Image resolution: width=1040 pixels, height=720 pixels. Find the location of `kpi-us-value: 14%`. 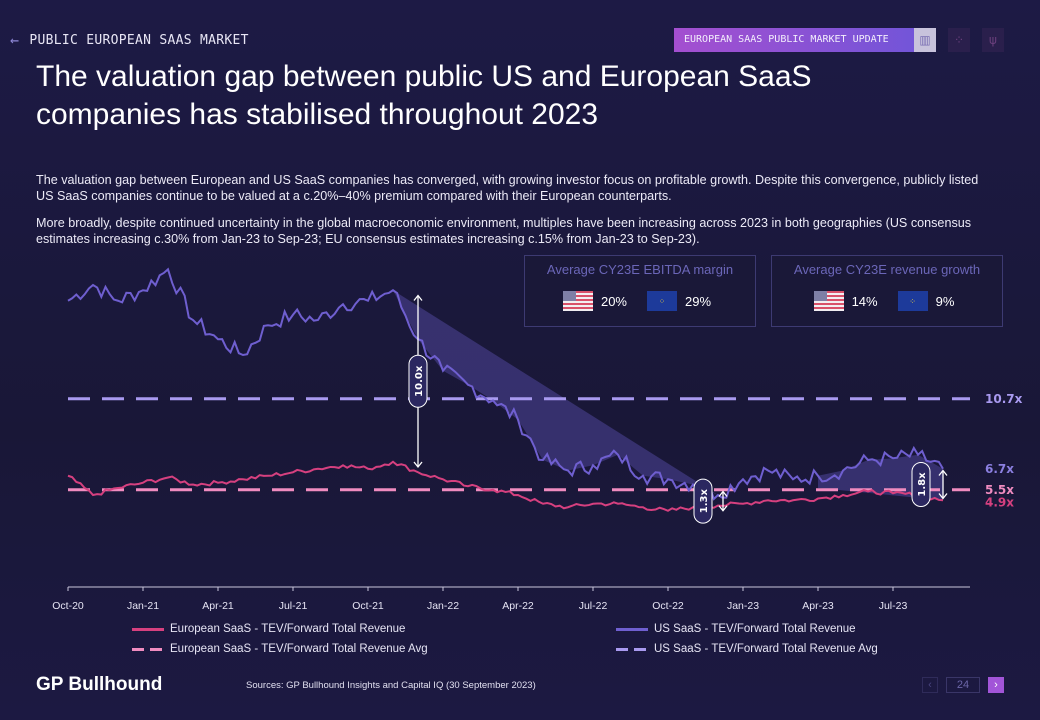

kpi-us-value: 14% is located at coordinates (864, 301).